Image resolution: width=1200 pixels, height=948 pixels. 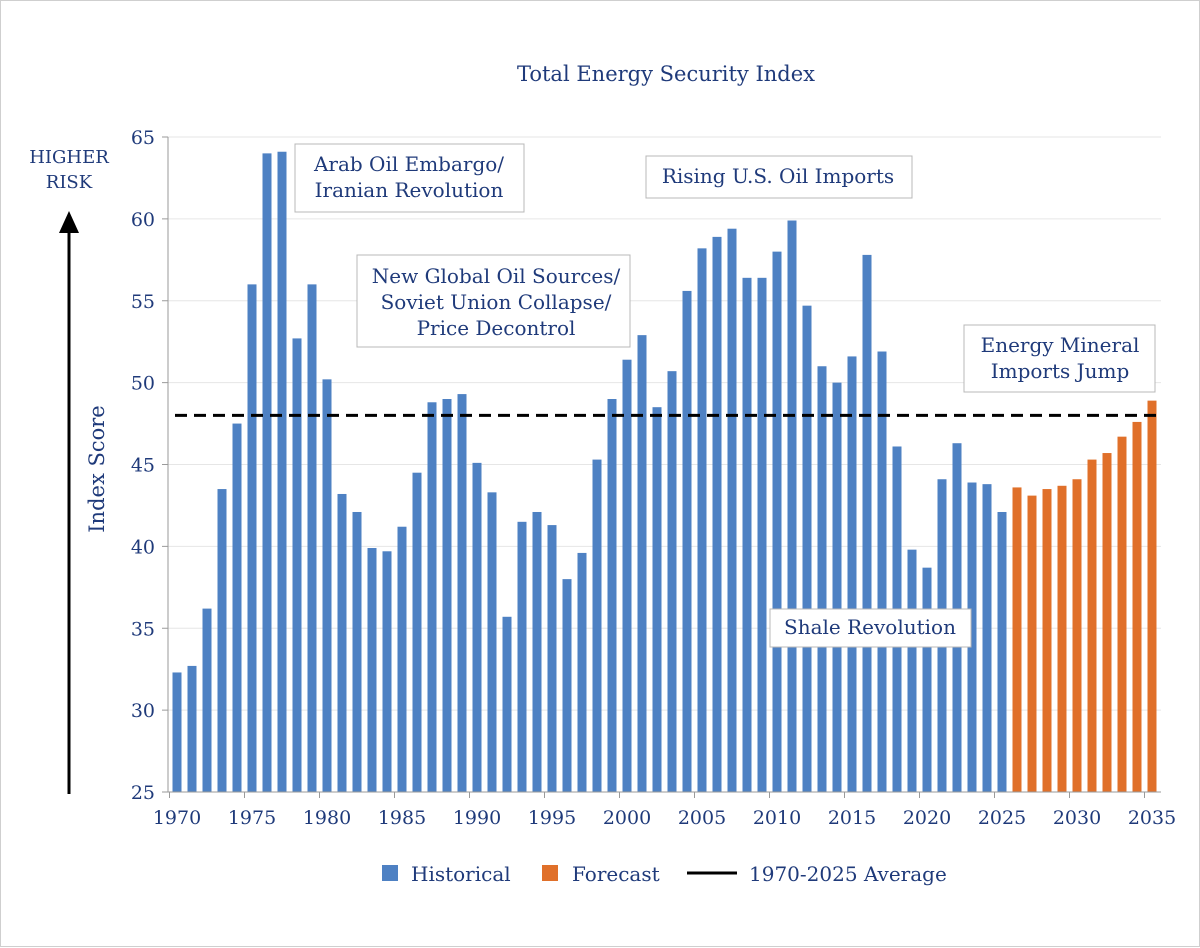 I want to click on bar-historical-2017, so click(x=882, y=571).